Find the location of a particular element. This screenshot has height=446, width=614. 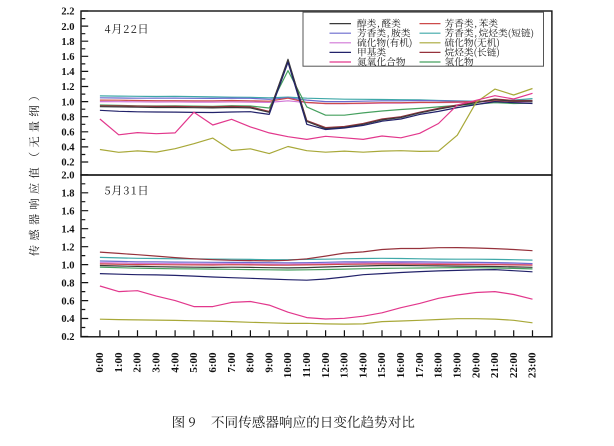

svg-text: 17:00 is located at coordinates (420, 365).